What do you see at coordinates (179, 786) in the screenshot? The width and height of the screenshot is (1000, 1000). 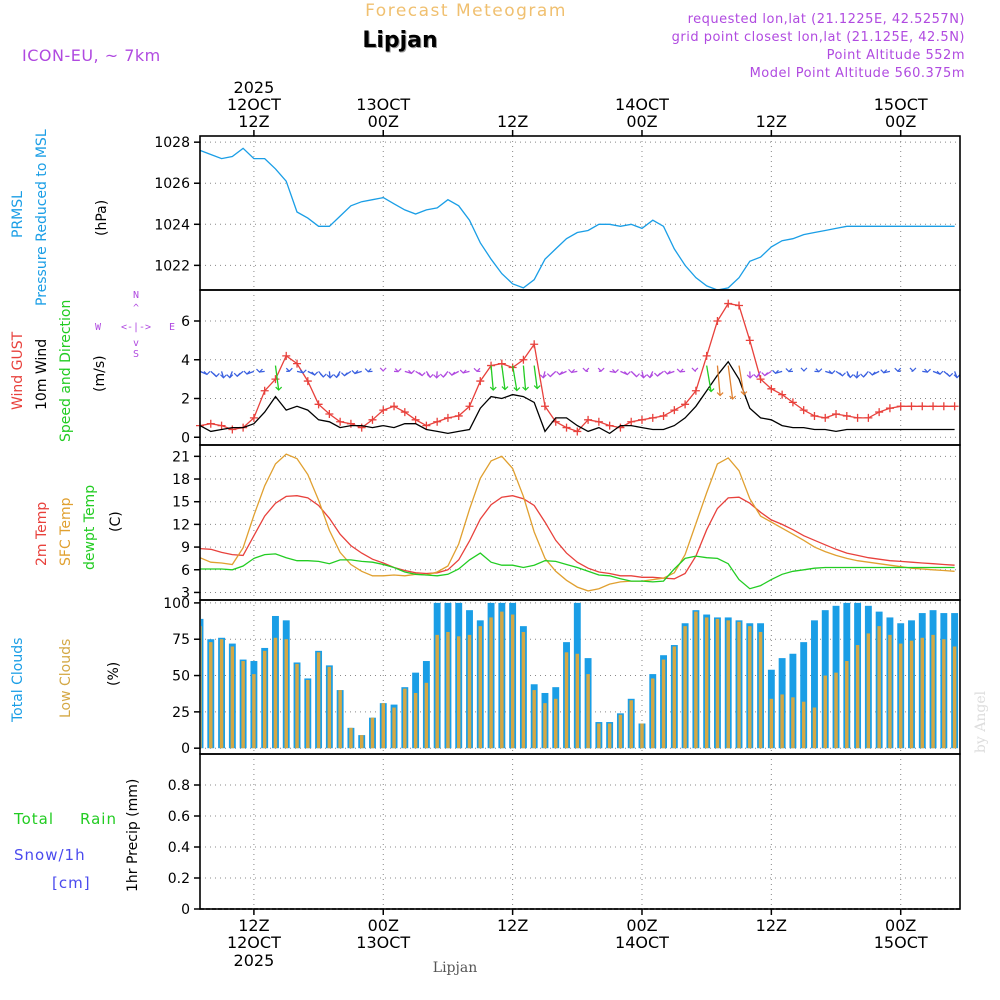 I see `y-tick-label: 0.8` at bounding box center [179, 786].